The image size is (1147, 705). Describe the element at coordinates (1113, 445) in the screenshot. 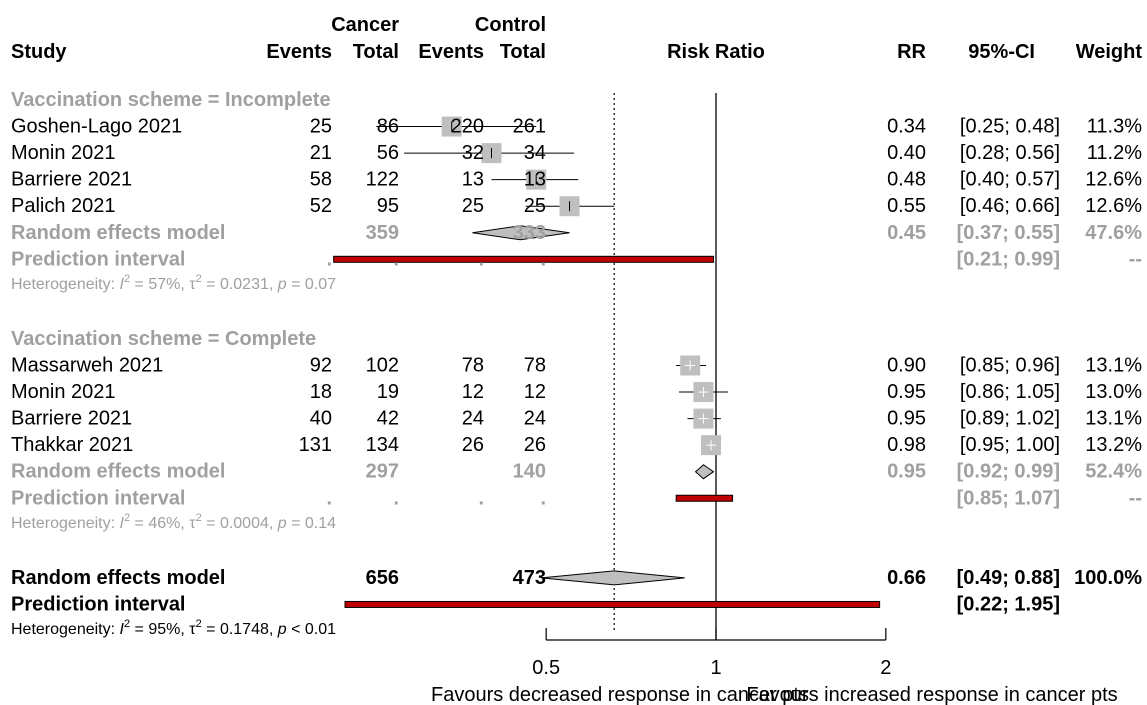

I see `weight-value: 13.2%` at that location.